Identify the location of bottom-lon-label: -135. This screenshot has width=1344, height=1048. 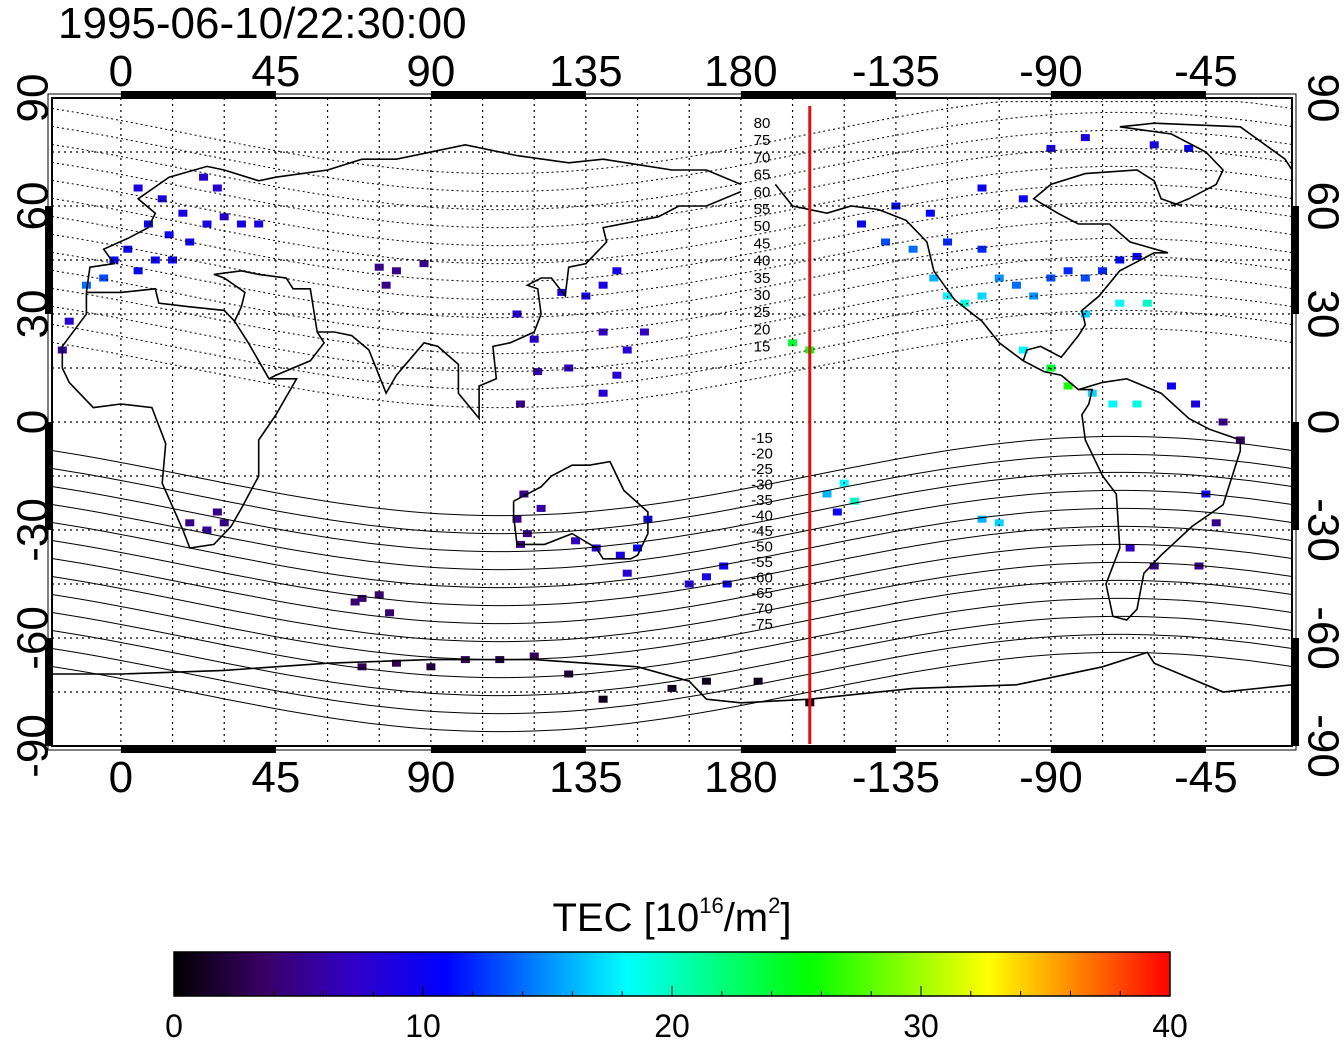
(896, 777).